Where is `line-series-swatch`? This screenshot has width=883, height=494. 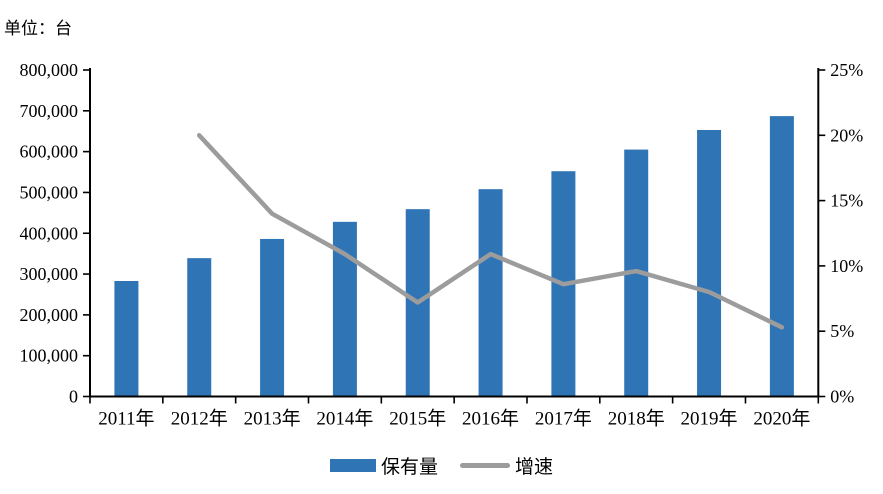
line-series-swatch is located at coordinates (485, 465).